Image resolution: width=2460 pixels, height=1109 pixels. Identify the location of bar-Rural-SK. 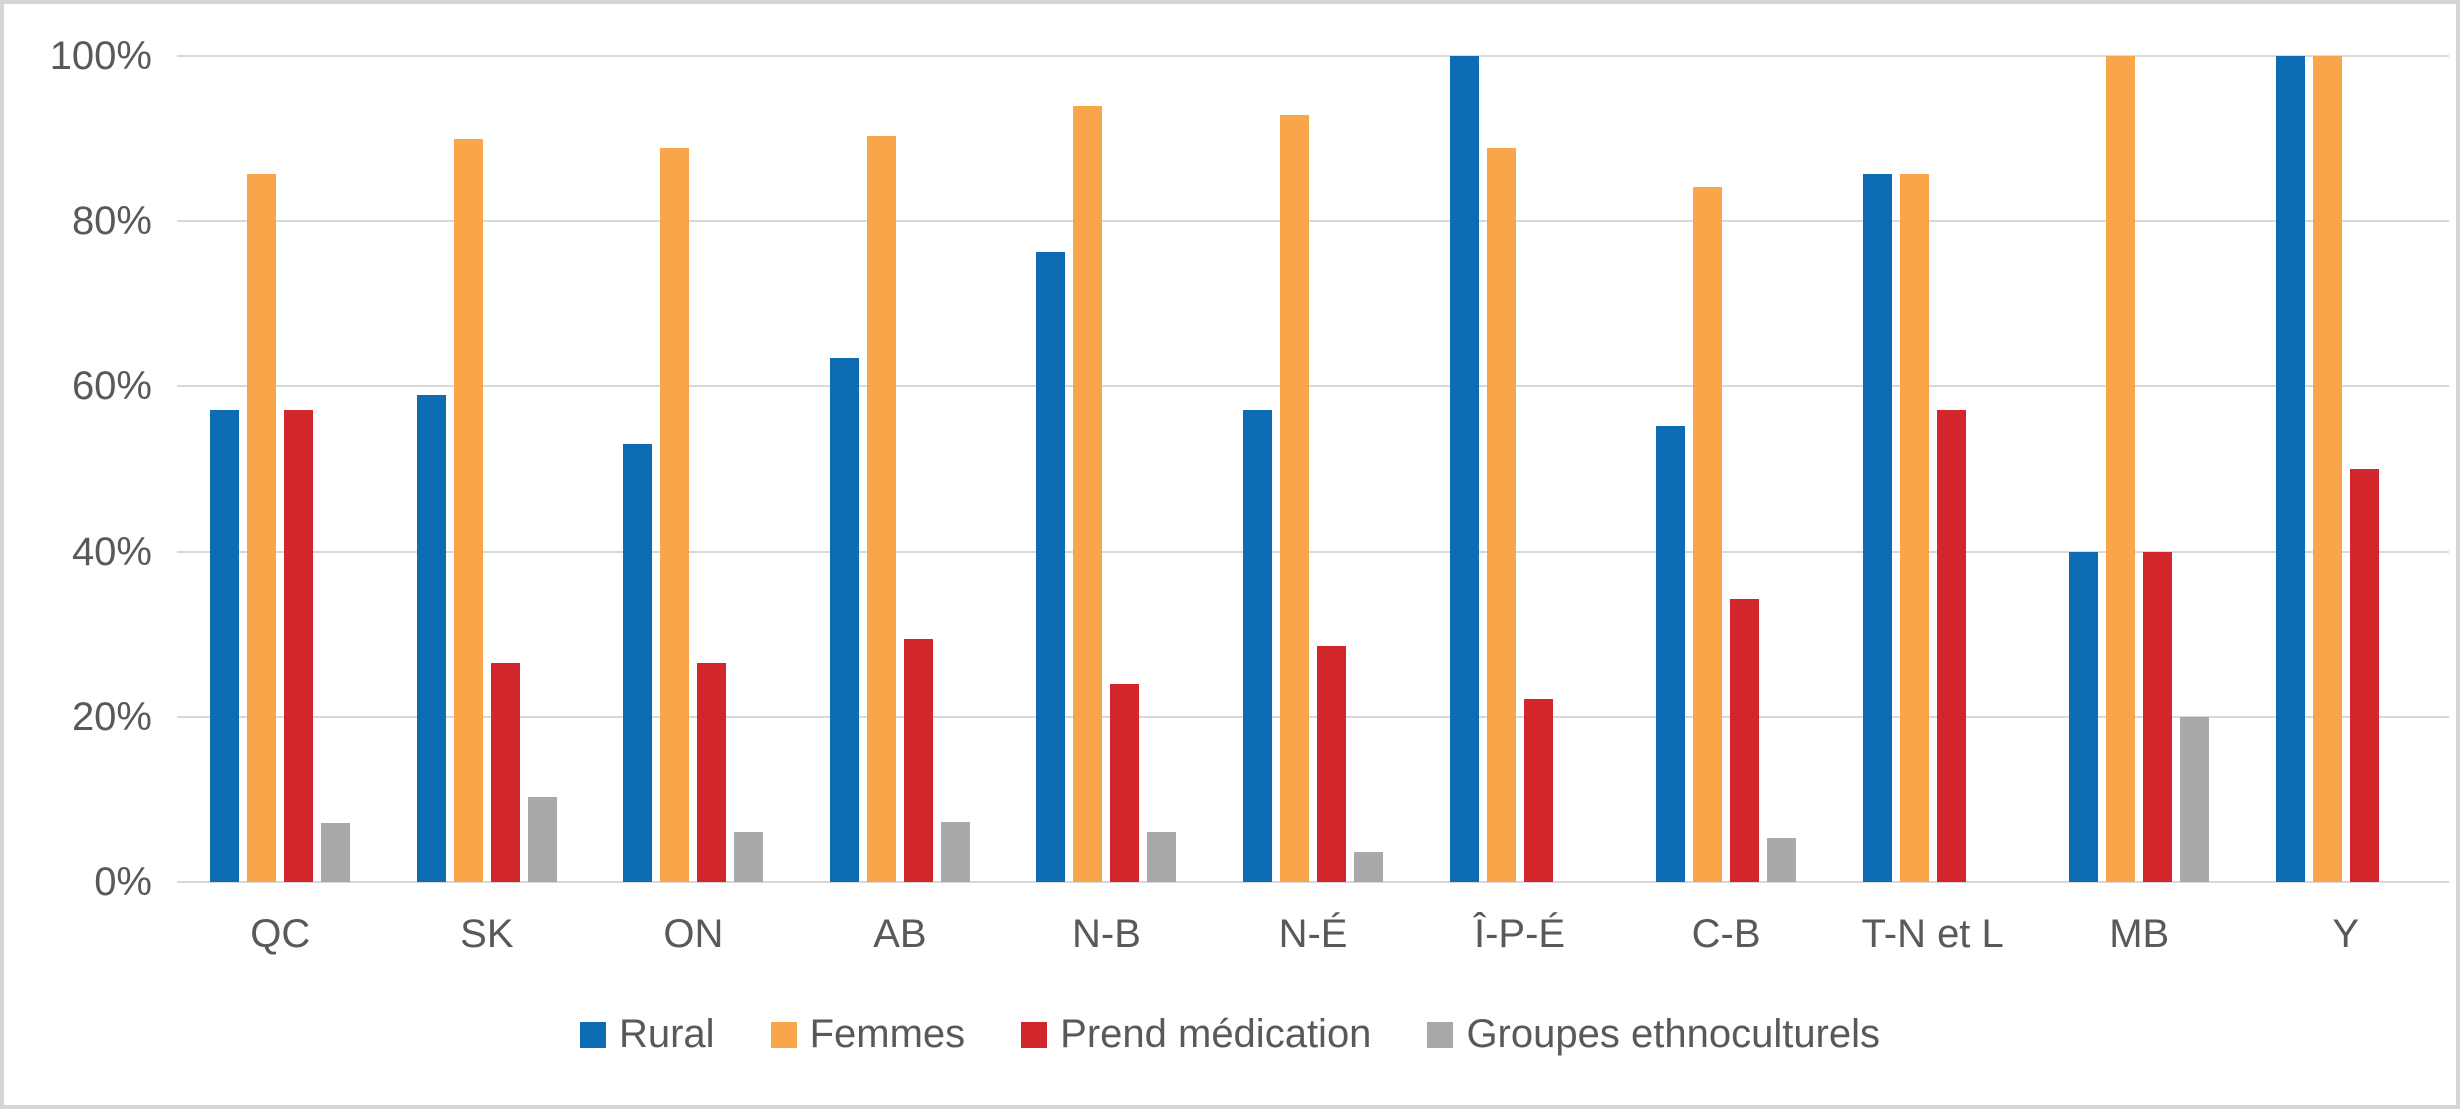
(431, 638).